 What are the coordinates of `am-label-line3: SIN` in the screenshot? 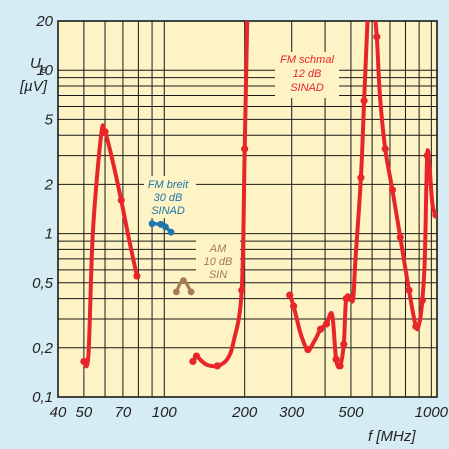 It's located at (218, 275).